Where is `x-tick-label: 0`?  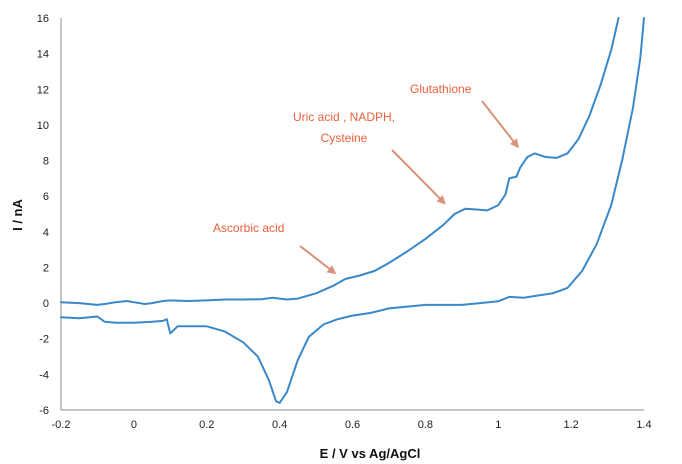
x-tick-label: 0 is located at coordinates (134, 425).